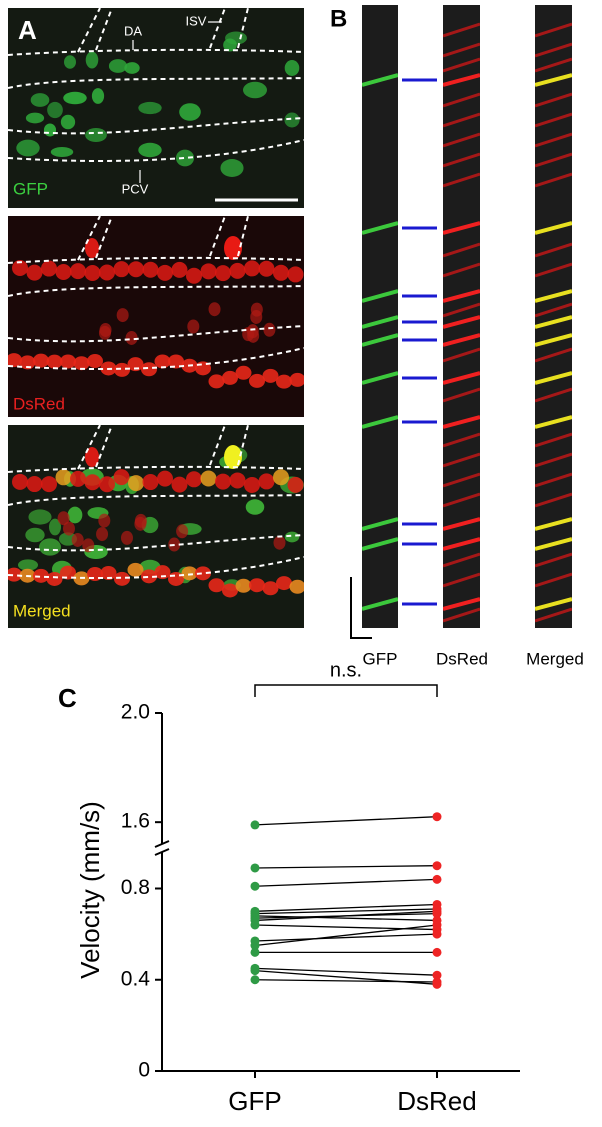  I want to click on y-axis-label: Velocity (mm/s), so click(90, 890).